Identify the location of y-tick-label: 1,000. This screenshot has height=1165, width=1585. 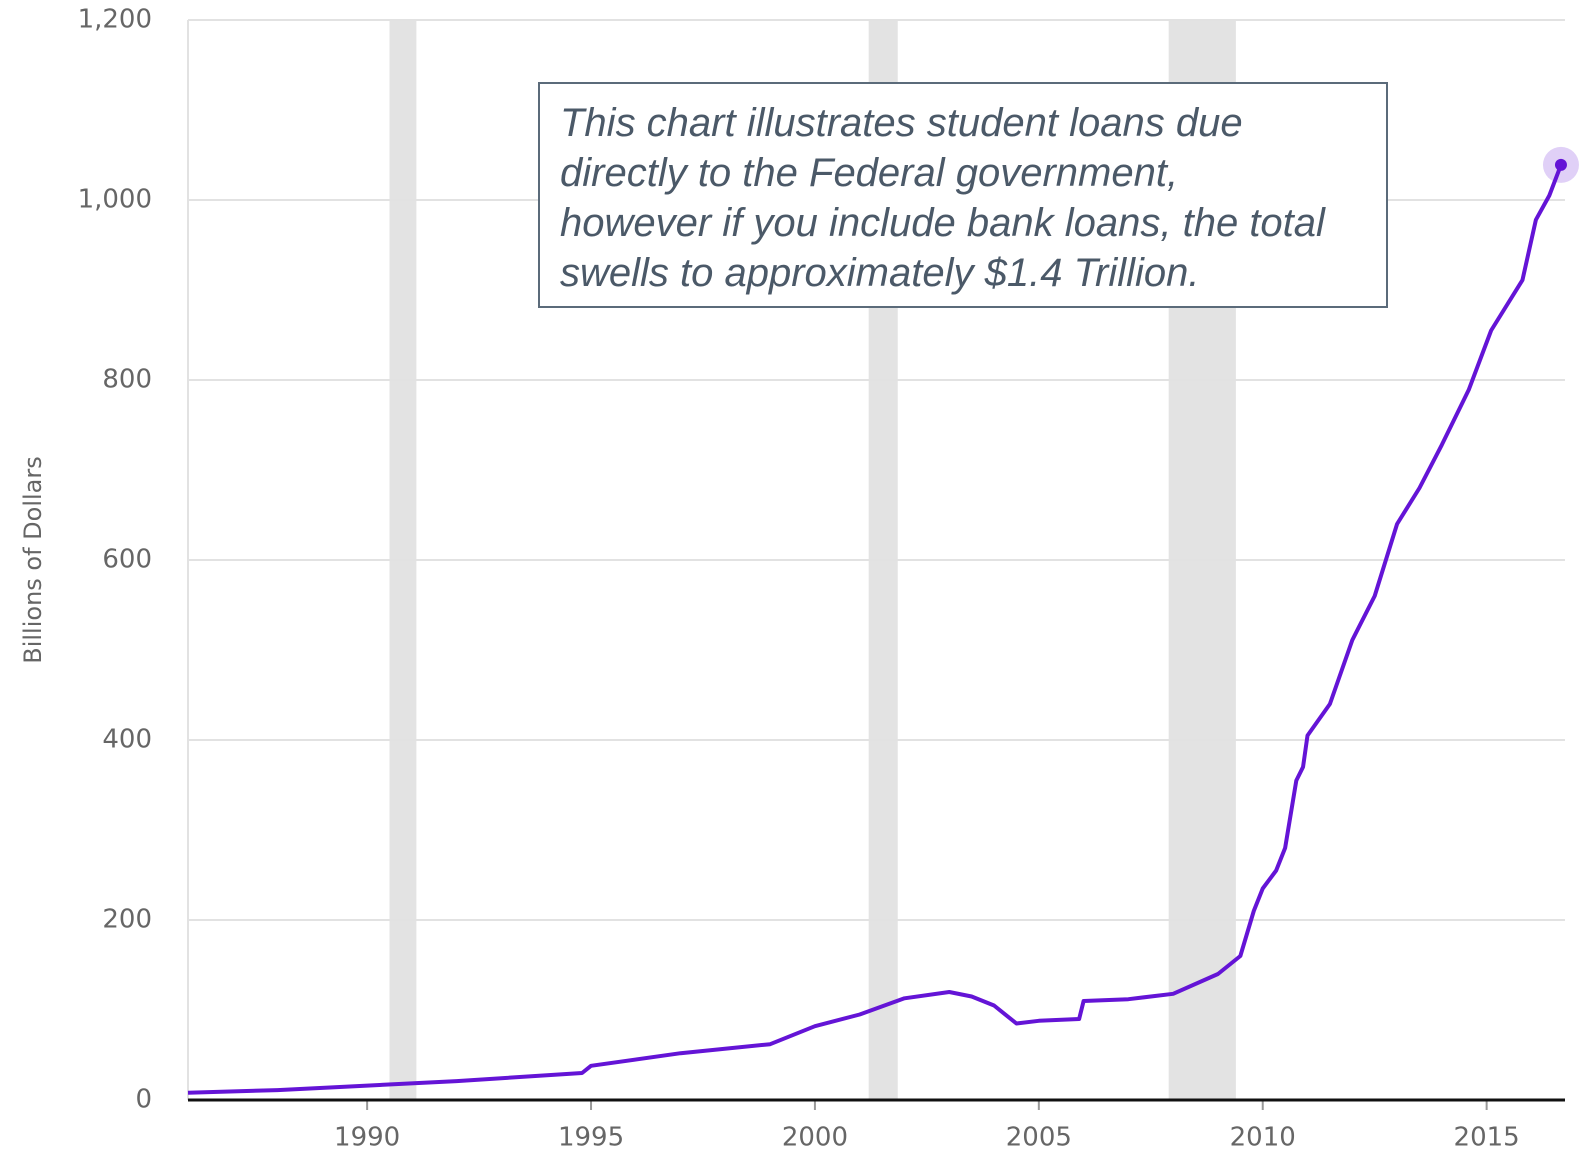
(115, 200).